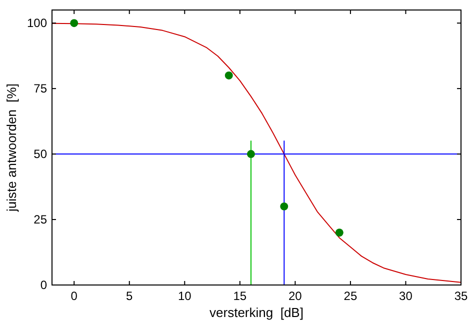 This screenshot has height=325, width=473. Describe the element at coordinates (461, 296) in the screenshot. I see `x-tick-label: 35` at that location.